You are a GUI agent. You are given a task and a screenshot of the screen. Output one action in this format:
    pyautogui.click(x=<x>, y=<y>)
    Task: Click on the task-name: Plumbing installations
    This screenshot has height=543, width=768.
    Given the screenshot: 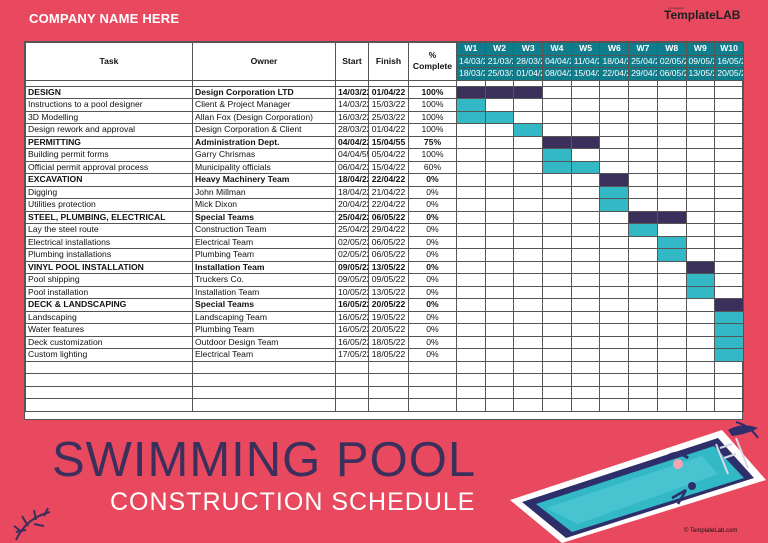 What is the action you would take?
    pyautogui.click(x=109, y=255)
    